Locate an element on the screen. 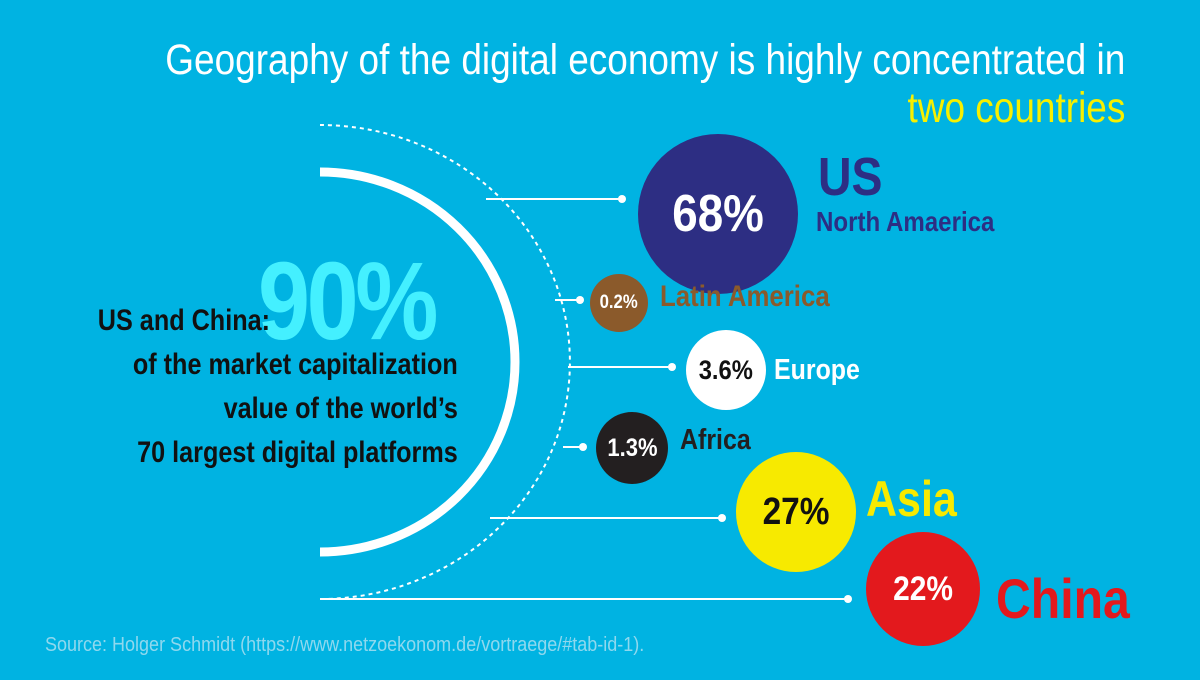 Image resolution: width=1200 pixels, height=680 pixels. bubble-asia: 27% is located at coordinates (796, 512).